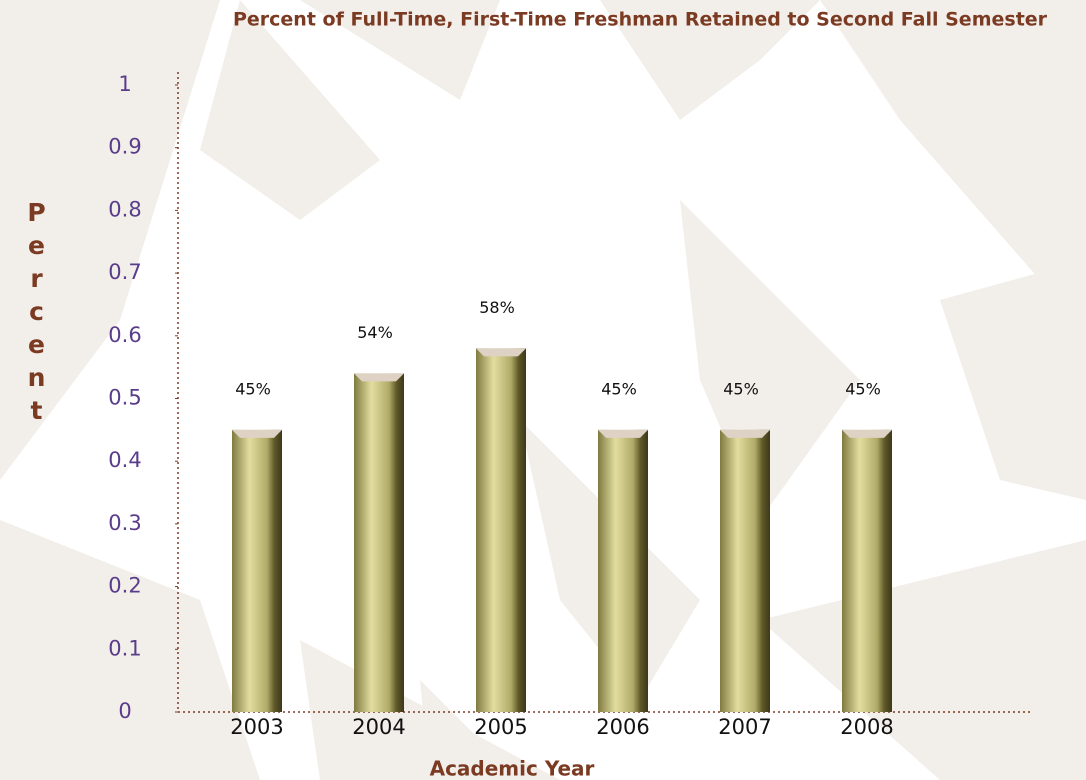 Image resolution: width=1086 pixels, height=780 pixels. Describe the element at coordinates (512, 768) in the screenshot. I see `x-axis-label: Academic Year` at that location.